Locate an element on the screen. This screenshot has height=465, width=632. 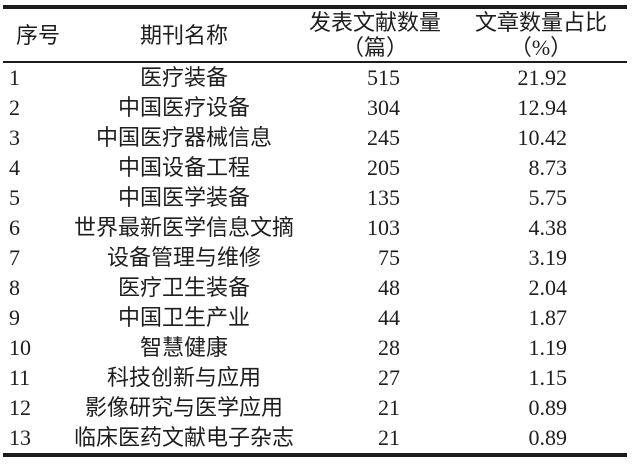
cell-percent: 4.38 is located at coordinates (548, 227).